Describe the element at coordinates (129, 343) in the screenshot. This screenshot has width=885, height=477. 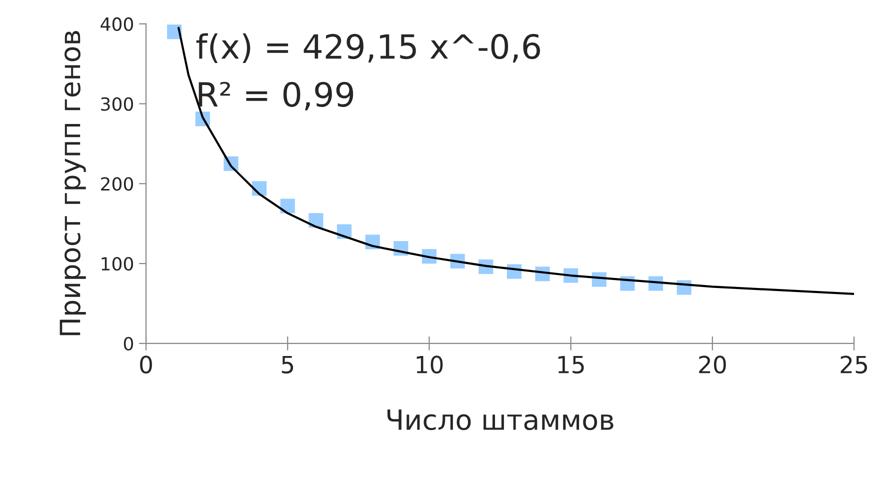
I see `y-tick-label: 0` at that location.